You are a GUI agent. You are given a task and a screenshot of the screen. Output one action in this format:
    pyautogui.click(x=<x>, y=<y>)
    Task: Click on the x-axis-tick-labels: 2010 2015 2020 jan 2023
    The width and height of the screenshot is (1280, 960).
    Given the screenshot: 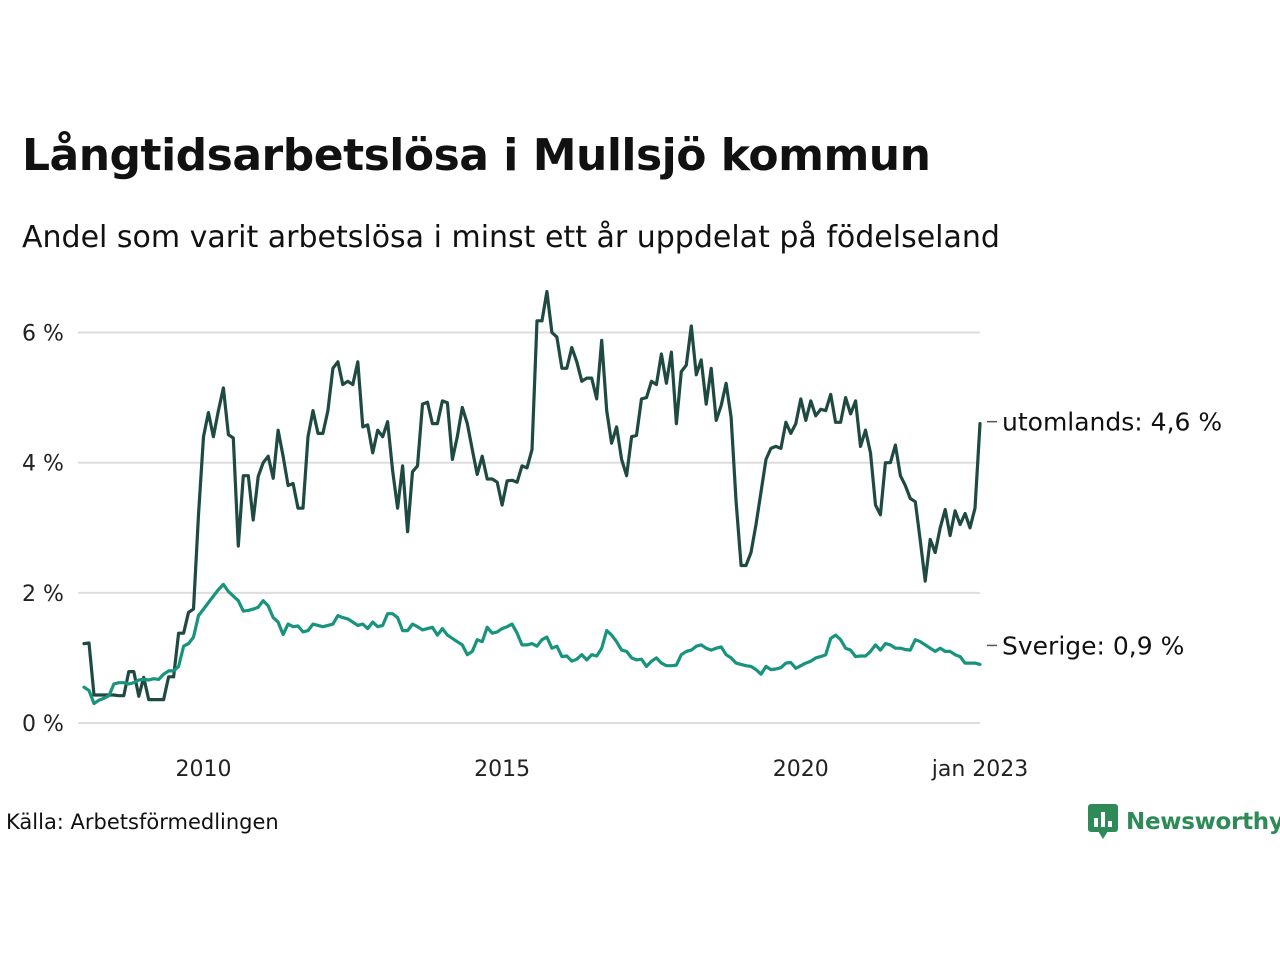 What is the action you would take?
    pyautogui.click(x=601, y=769)
    